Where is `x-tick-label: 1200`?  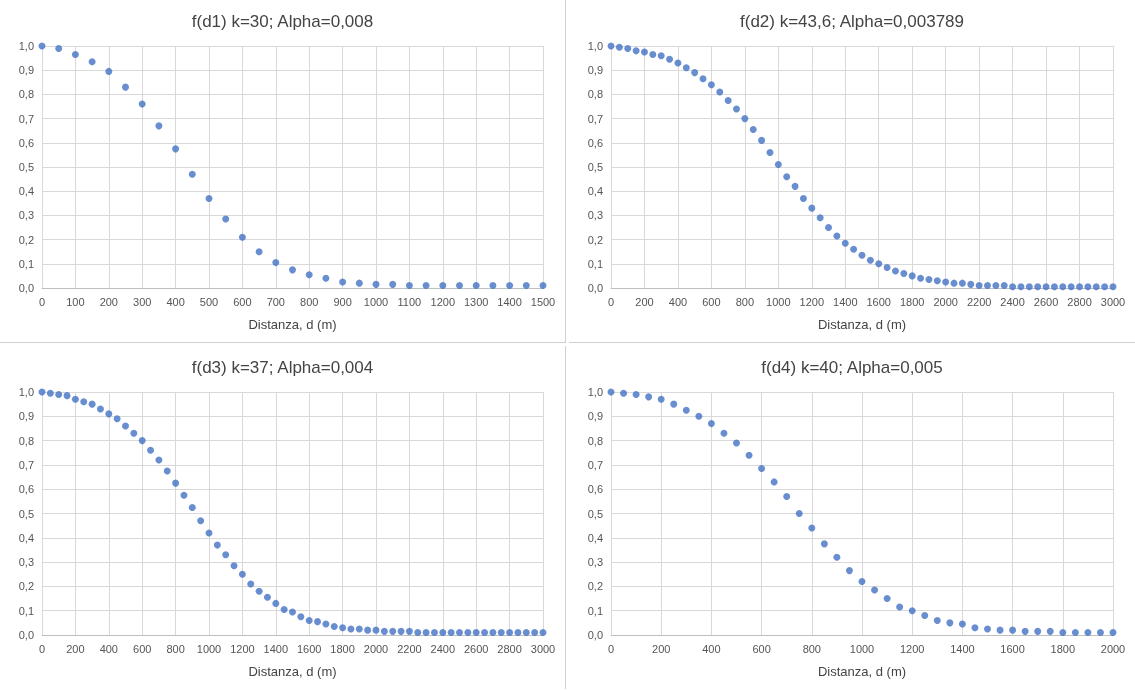
x-tick-label: 1200 is located at coordinates (242, 648).